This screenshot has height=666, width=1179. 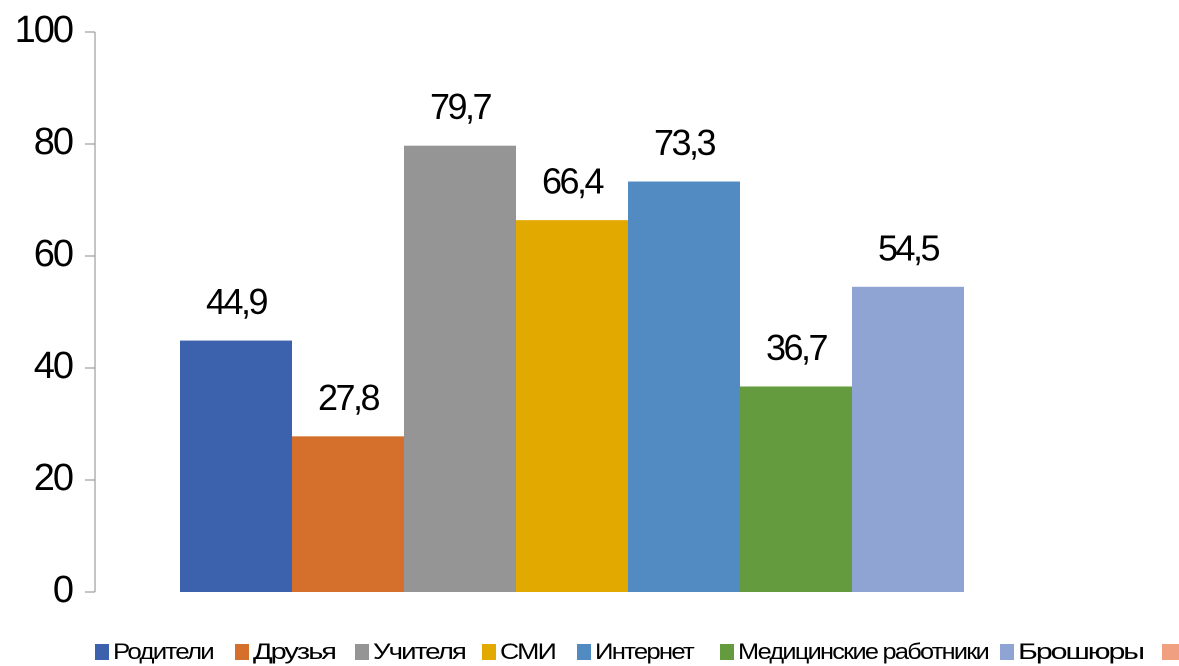 I want to click on y-tick-label: 60, so click(x=53, y=254).